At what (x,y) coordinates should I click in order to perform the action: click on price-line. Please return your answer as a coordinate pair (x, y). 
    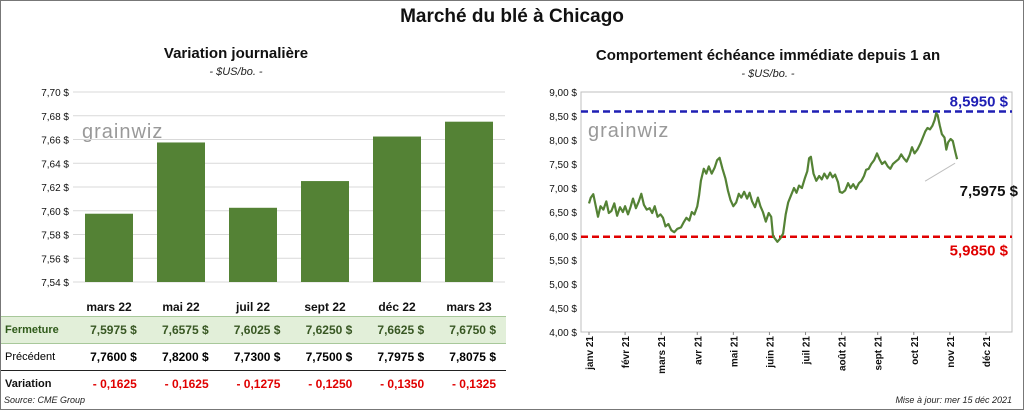
    Looking at the image, I should click on (773, 177).